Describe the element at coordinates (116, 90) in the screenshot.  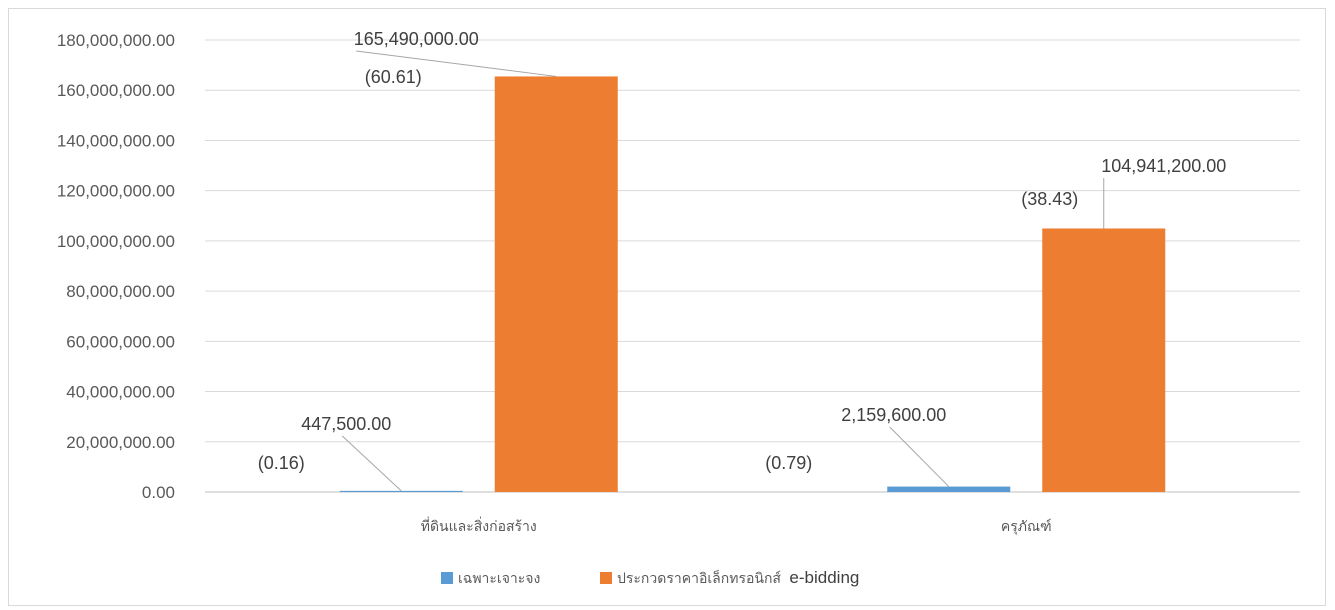
I see `y-tick-label: 160,000,000.00` at that location.